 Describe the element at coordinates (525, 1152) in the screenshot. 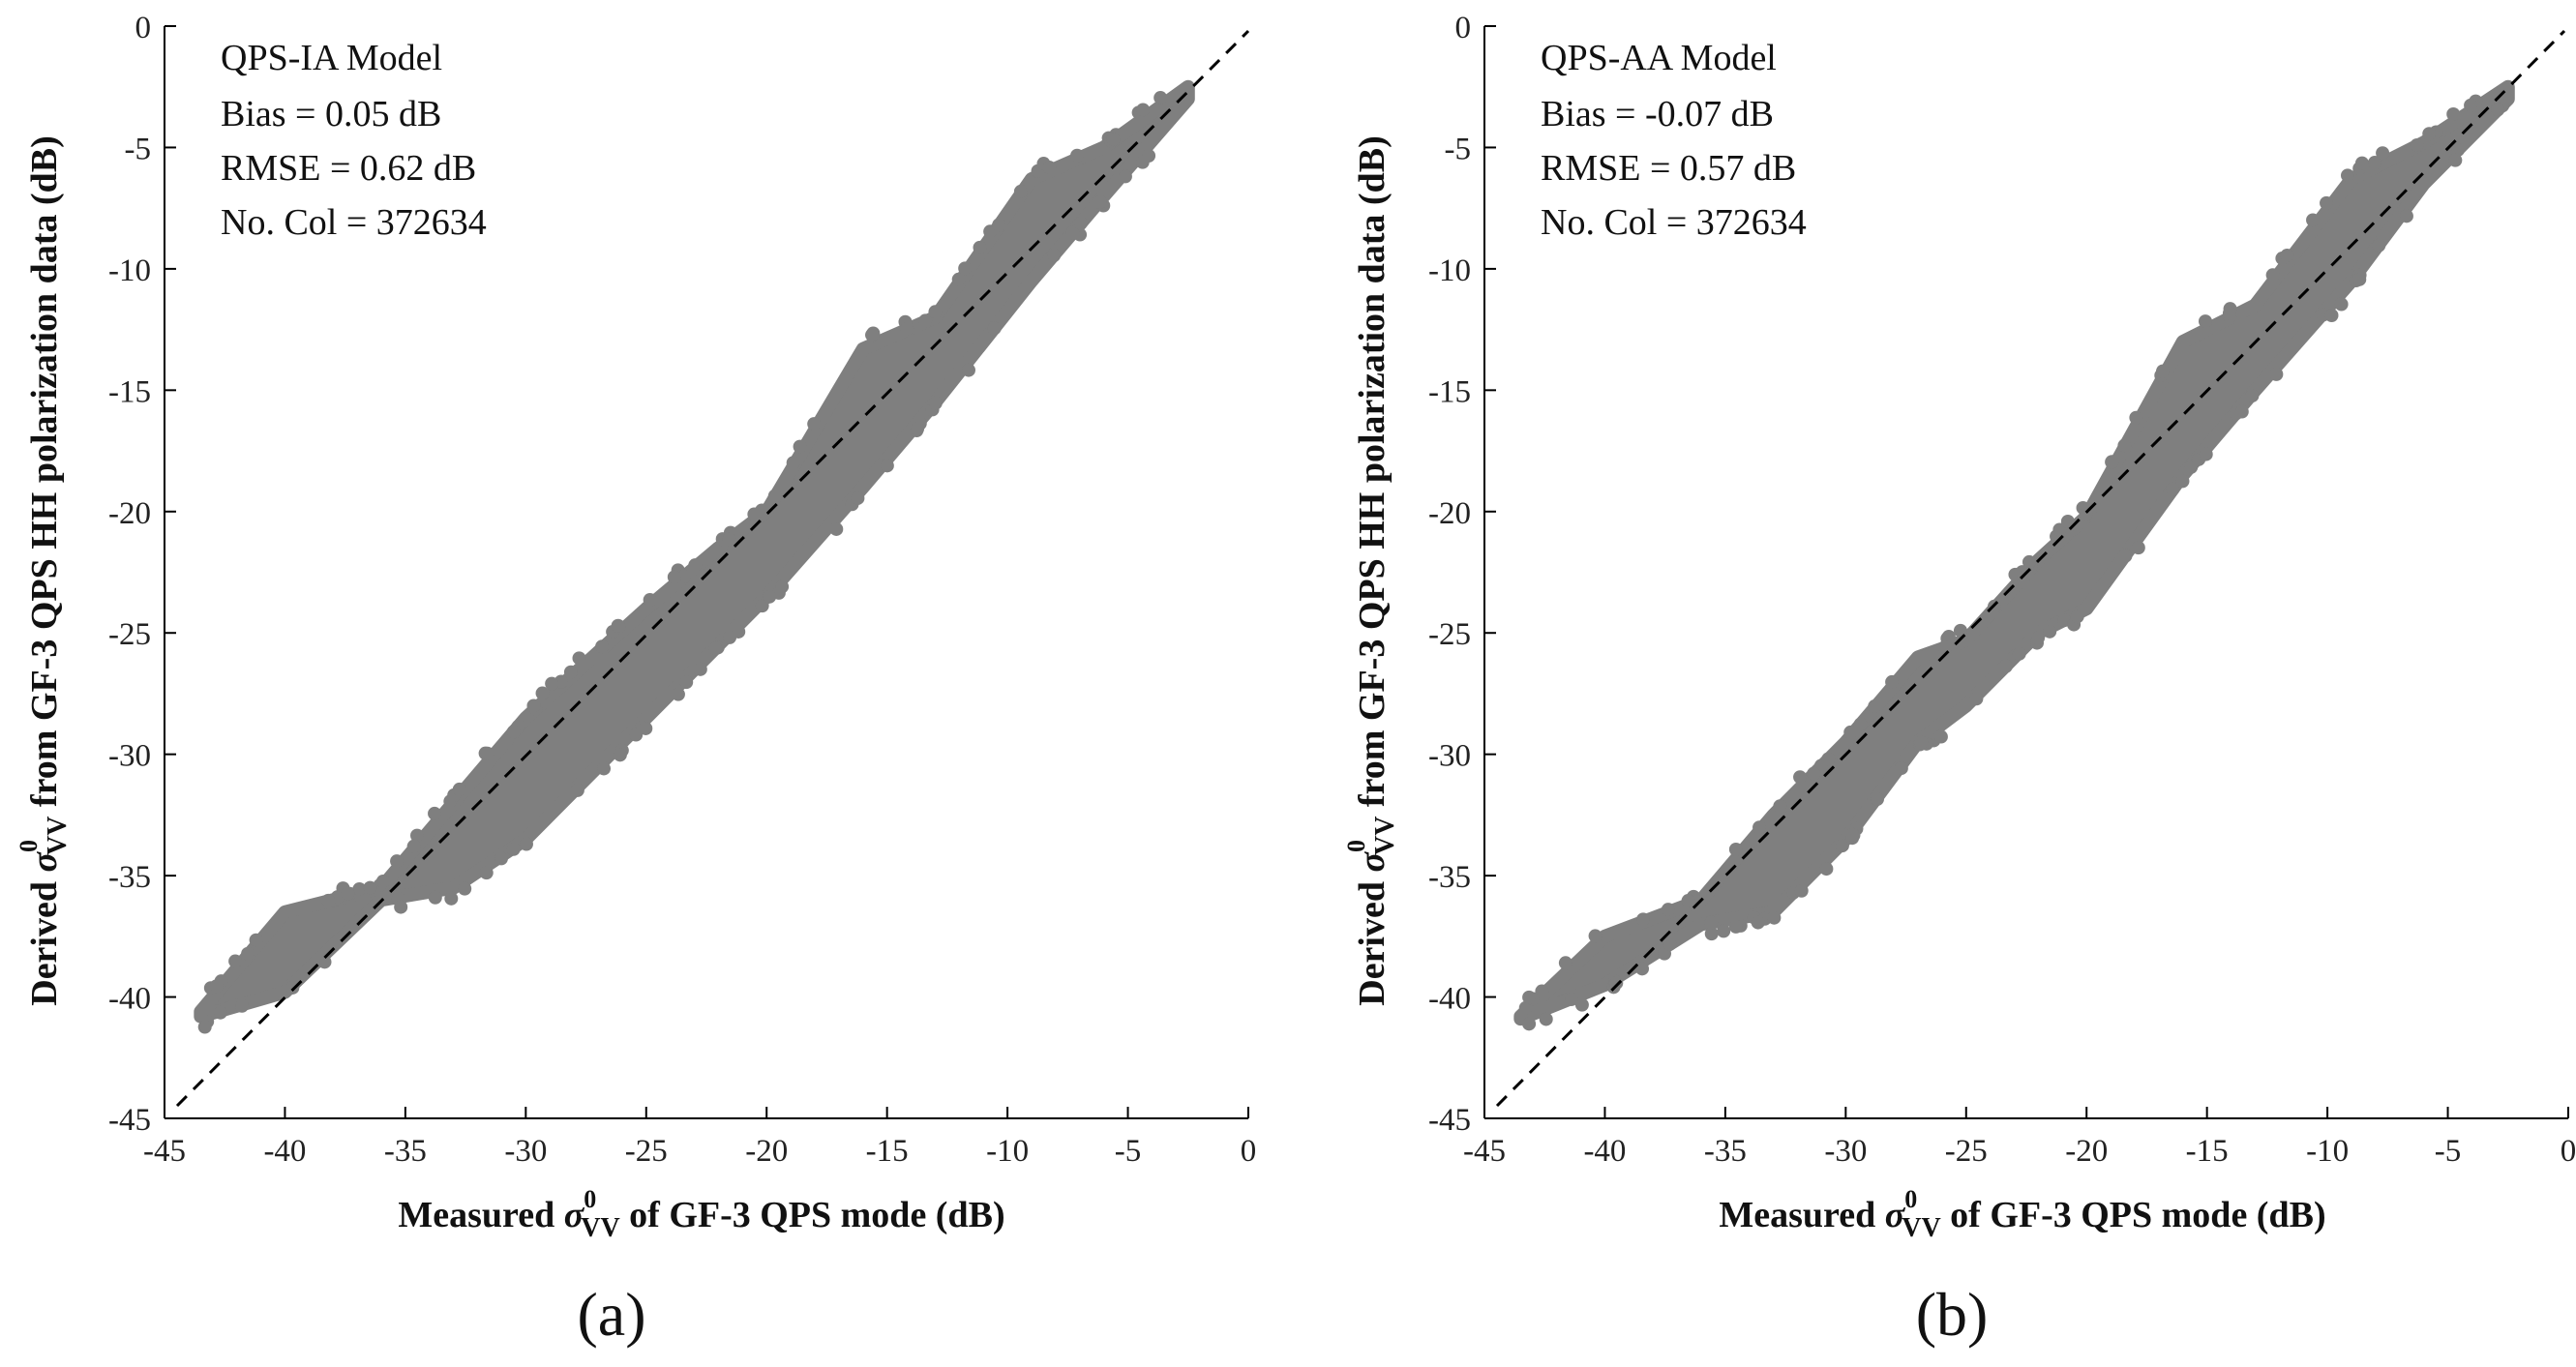

I see `chart-a-x-tick-label: -30` at that location.